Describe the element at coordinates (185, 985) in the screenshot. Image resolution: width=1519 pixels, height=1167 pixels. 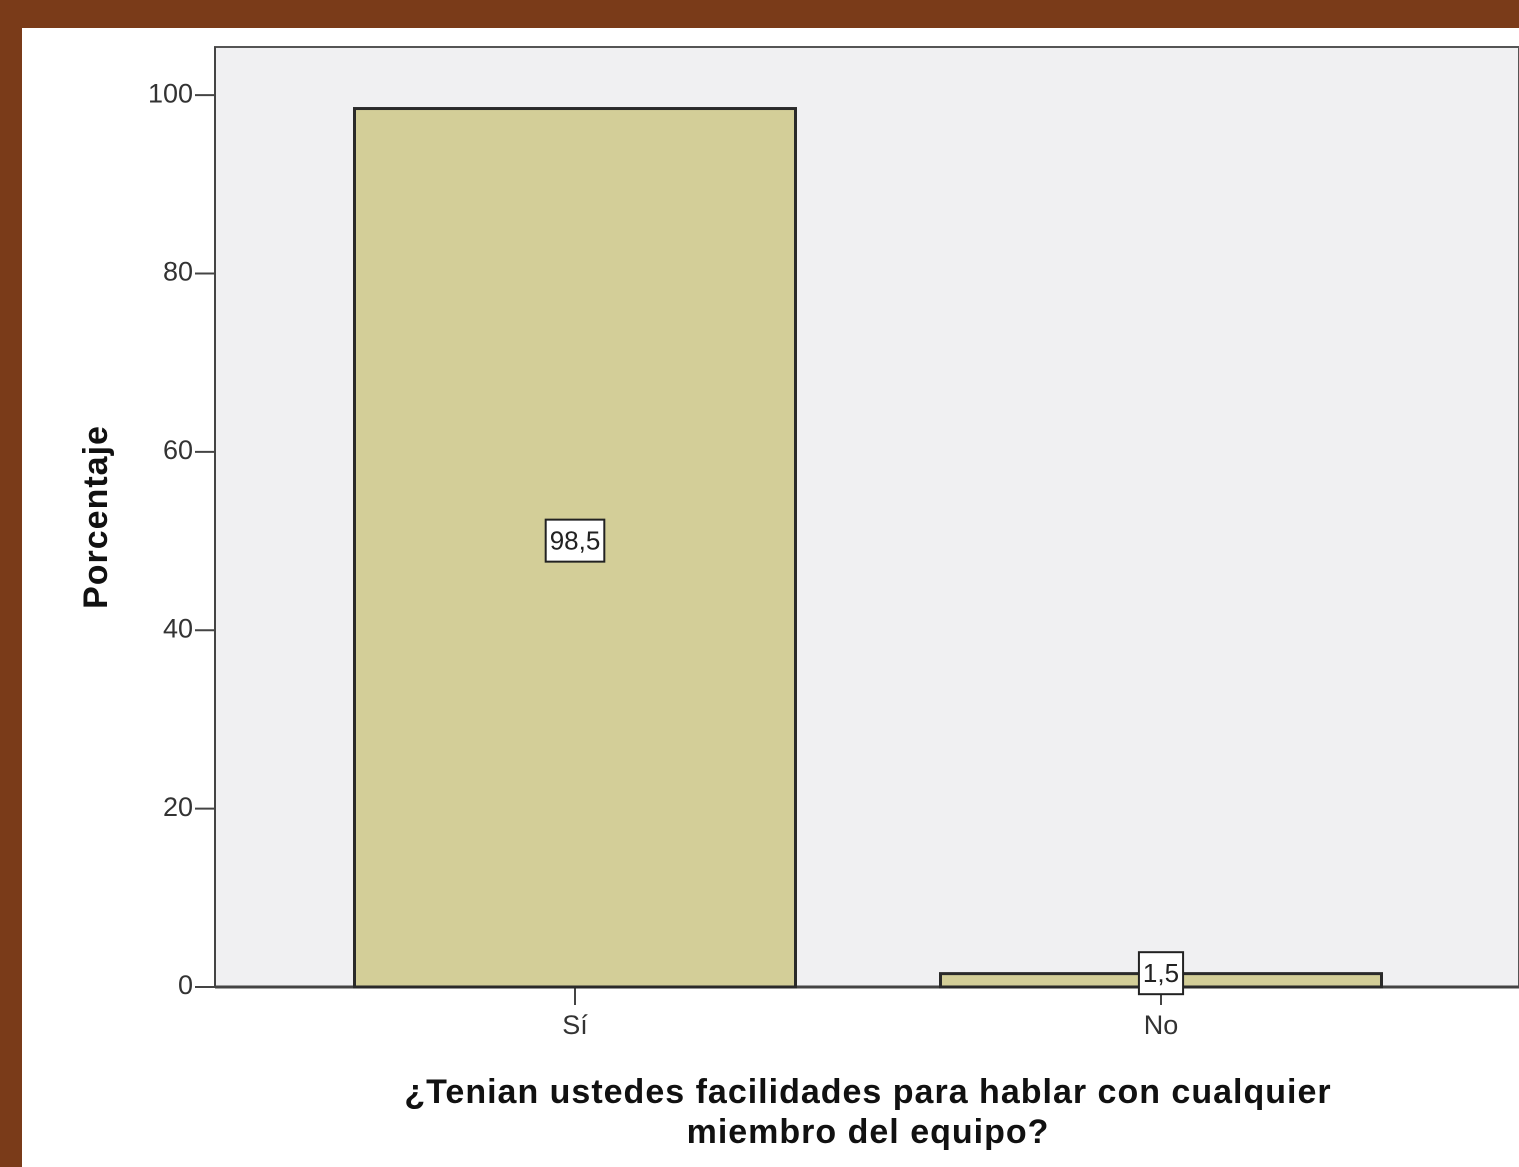
I see `y-tick-label: 0` at that location.